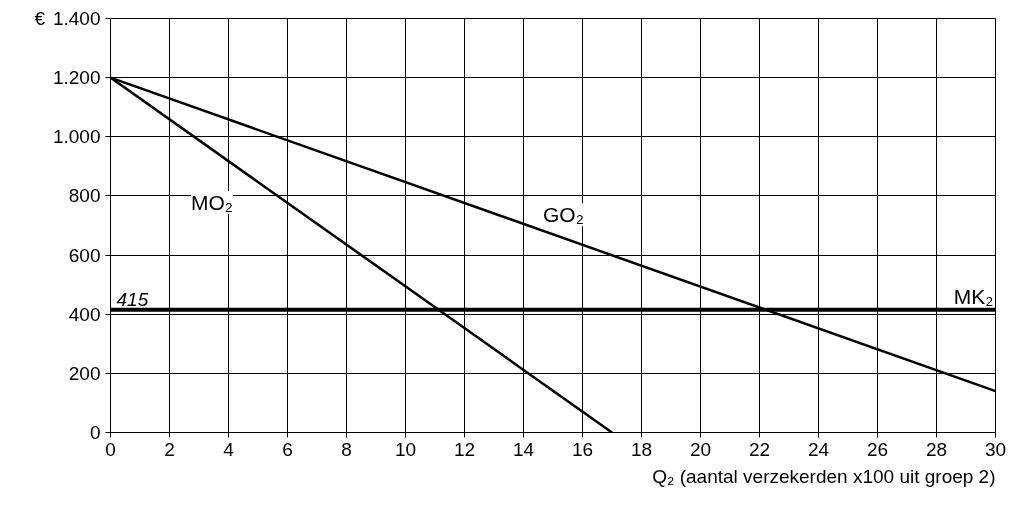 The image size is (1027, 519). Describe the element at coordinates (464, 449) in the screenshot. I see `x-tick-label: 12` at that location.